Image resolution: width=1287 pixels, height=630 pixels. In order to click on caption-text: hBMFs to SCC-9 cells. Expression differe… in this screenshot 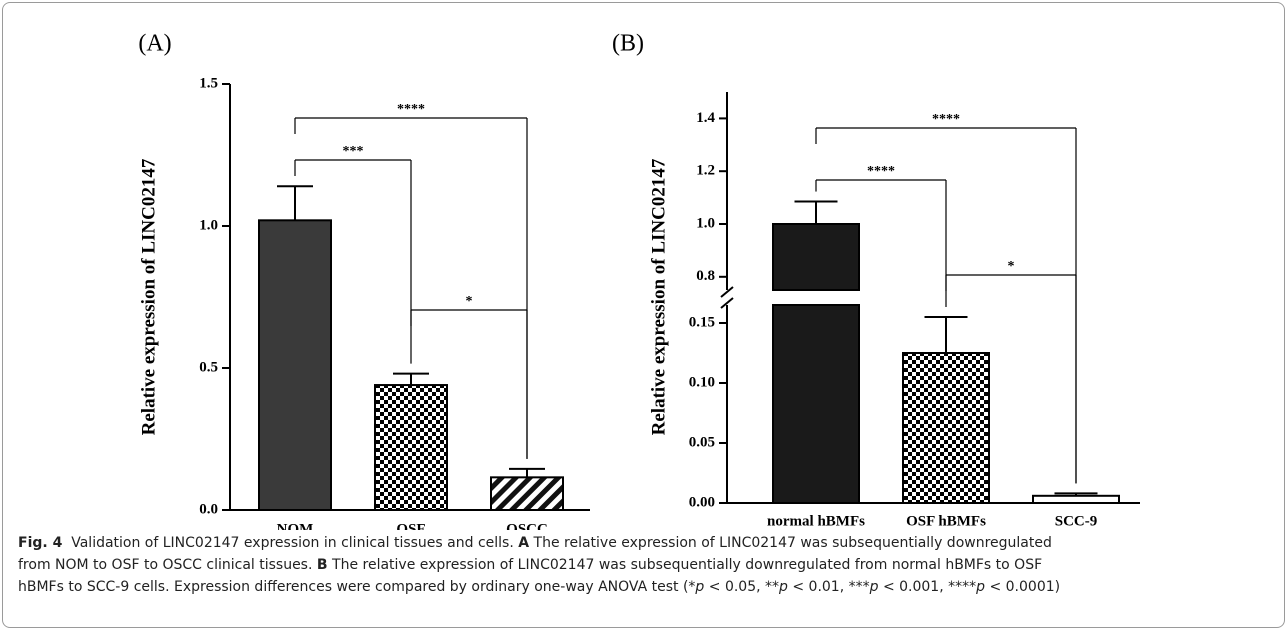, I will do `click(357, 587)`.